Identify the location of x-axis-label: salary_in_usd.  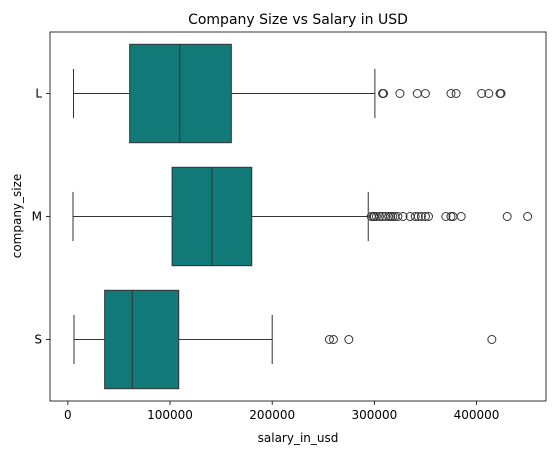
(298, 438).